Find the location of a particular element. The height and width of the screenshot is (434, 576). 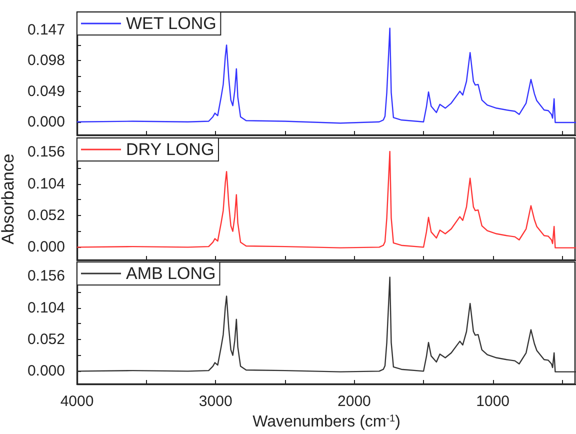

x-tick-label: 3000 is located at coordinates (215, 401).